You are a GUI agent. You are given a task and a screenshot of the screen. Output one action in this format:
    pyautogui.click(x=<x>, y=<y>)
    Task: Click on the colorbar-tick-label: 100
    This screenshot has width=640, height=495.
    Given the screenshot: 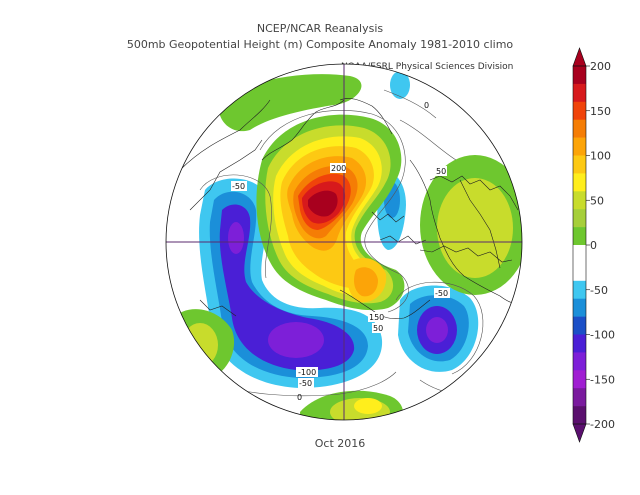 What is the action you would take?
    pyautogui.click(x=600, y=156)
    